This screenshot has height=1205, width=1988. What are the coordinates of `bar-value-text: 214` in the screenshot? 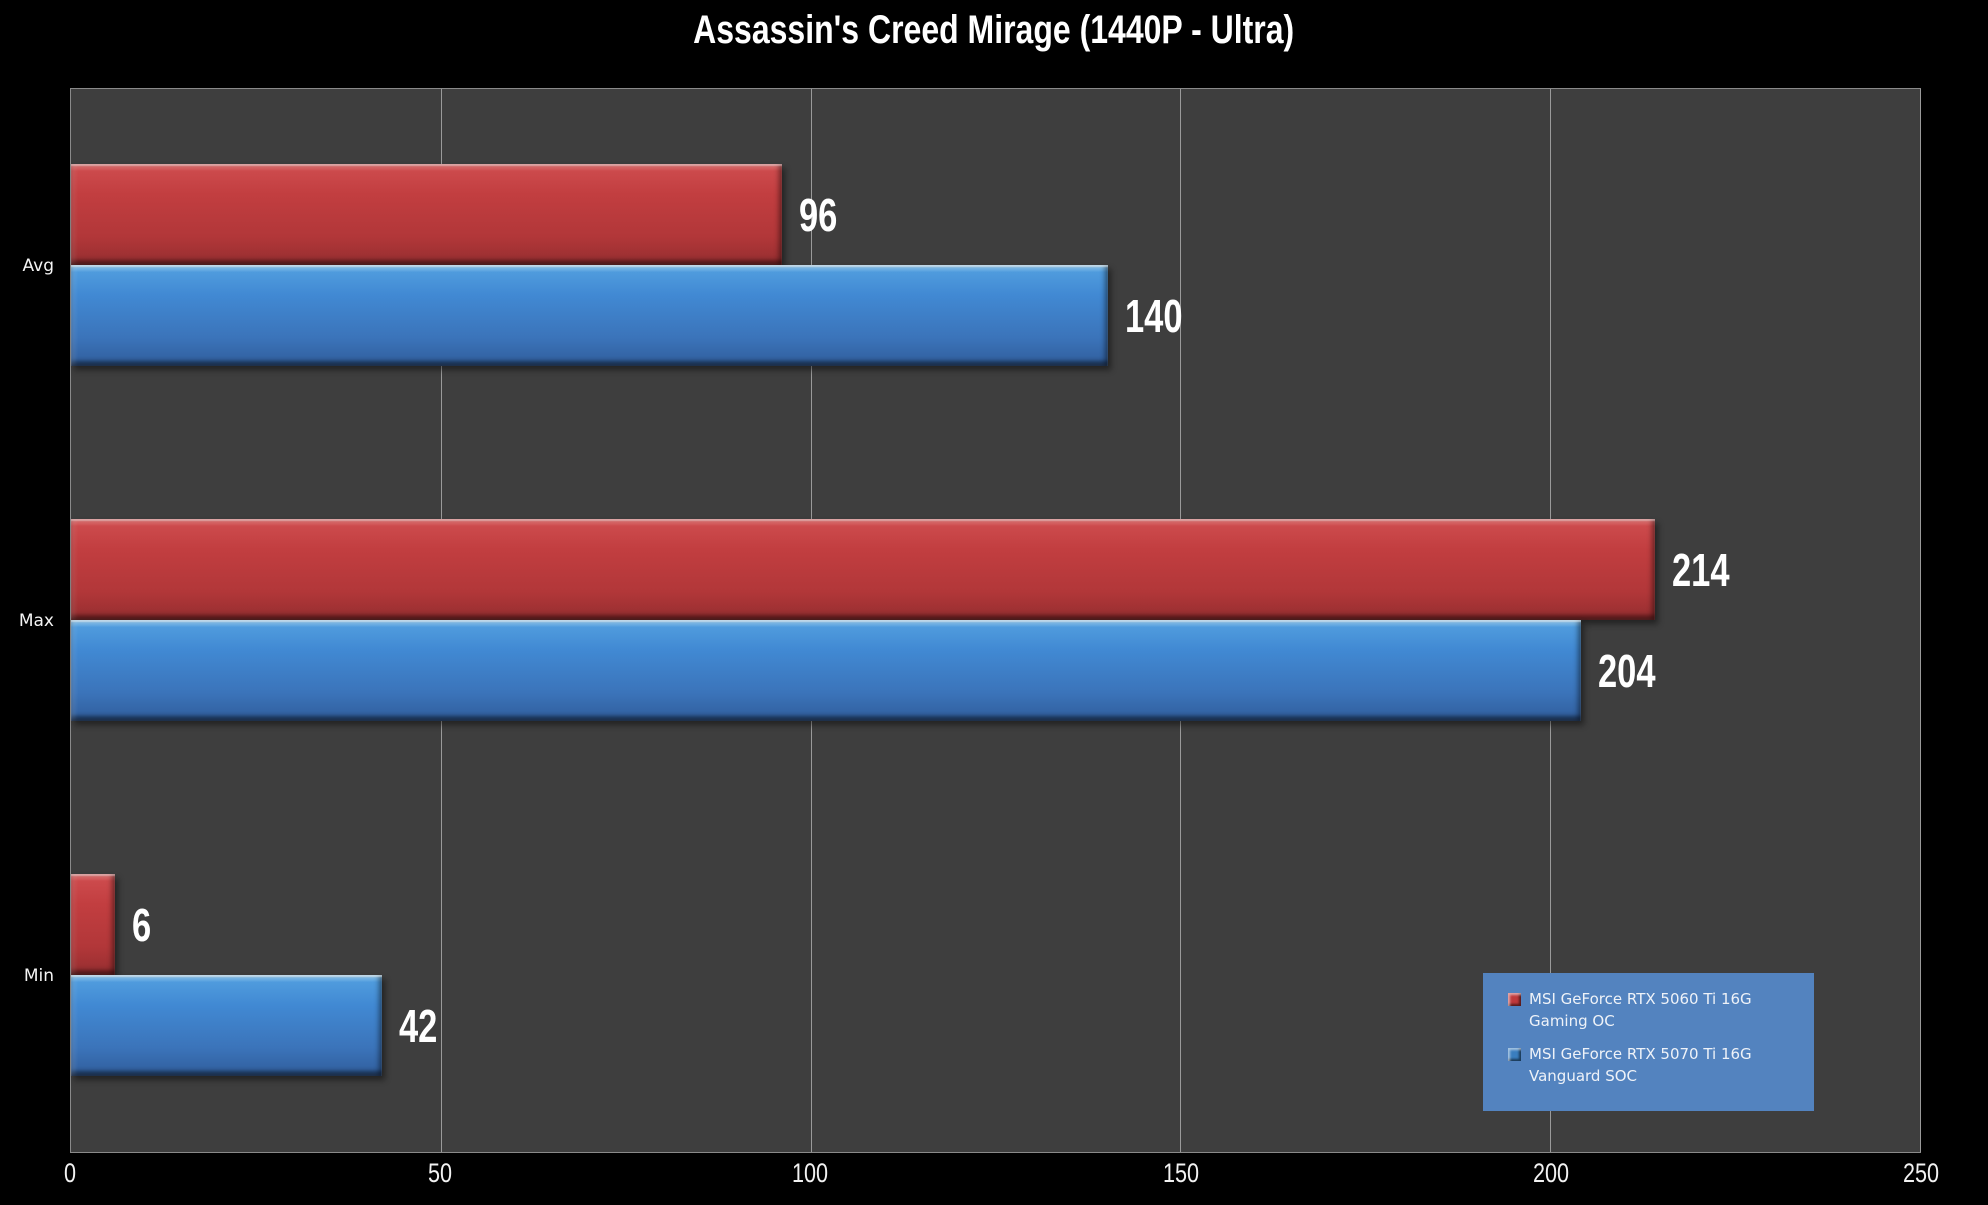 It's located at (1701, 569).